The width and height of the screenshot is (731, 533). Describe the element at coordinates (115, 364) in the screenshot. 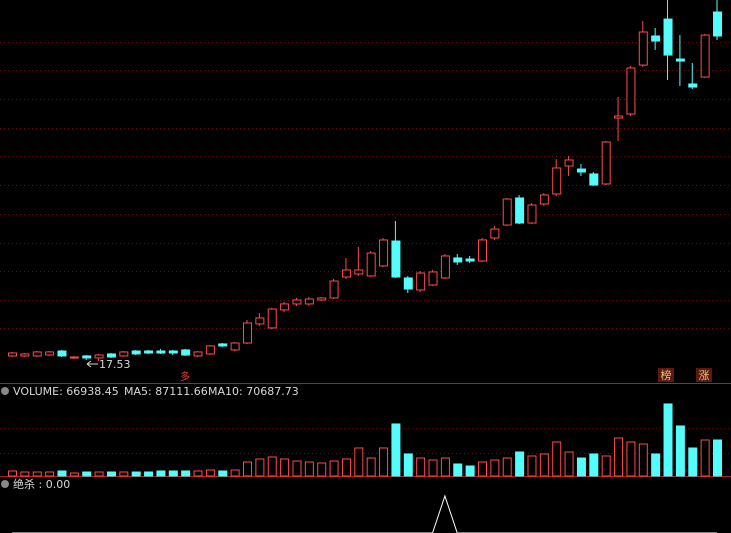

I see `low-label: 17.53` at that location.